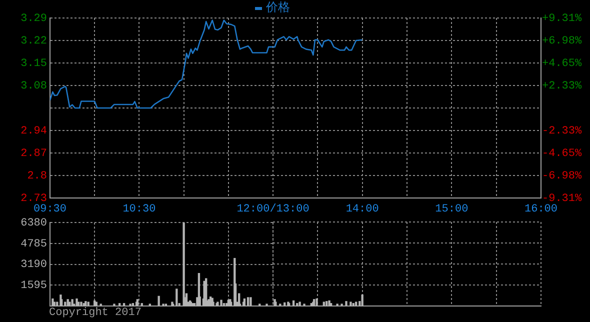 The image size is (590, 322). Describe the element at coordinates (33, 286) in the screenshot. I see `y-tick-label: 1595` at that location.